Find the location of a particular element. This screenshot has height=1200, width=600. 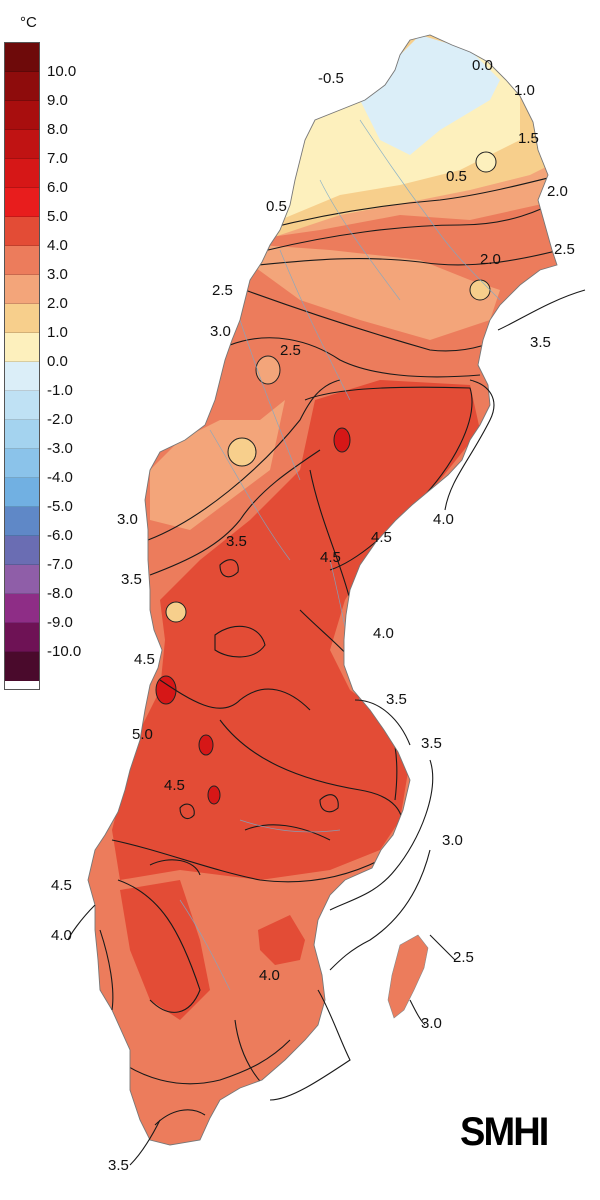

legend-label: -2.0 is located at coordinates (60, 419).